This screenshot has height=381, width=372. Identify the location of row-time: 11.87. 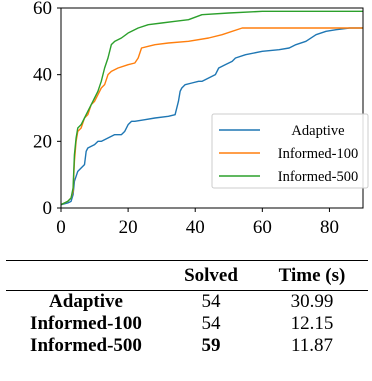
(312, 345).